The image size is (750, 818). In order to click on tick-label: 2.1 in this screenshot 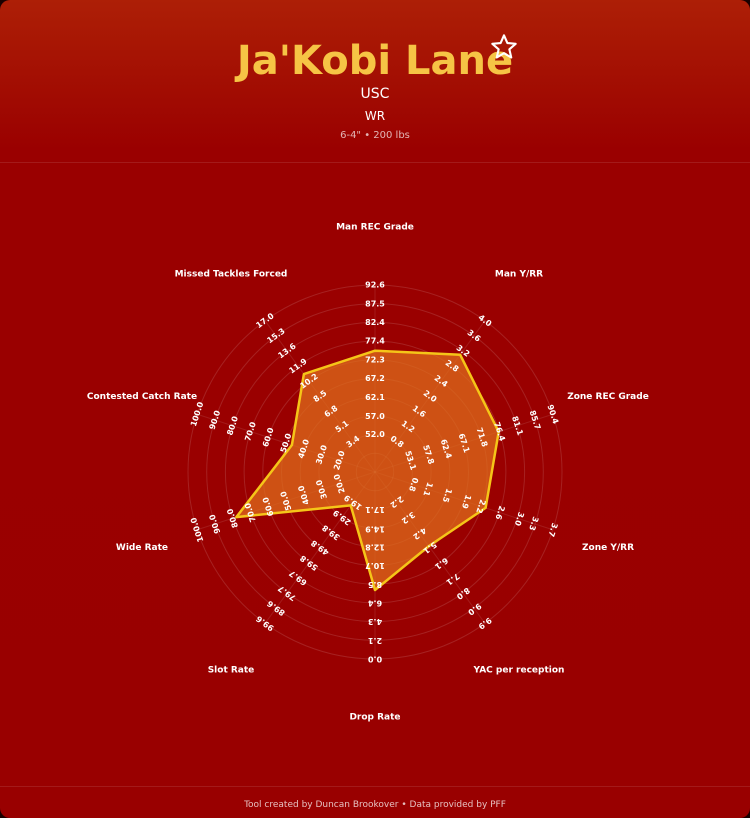, I will do `click(374, 640)`.